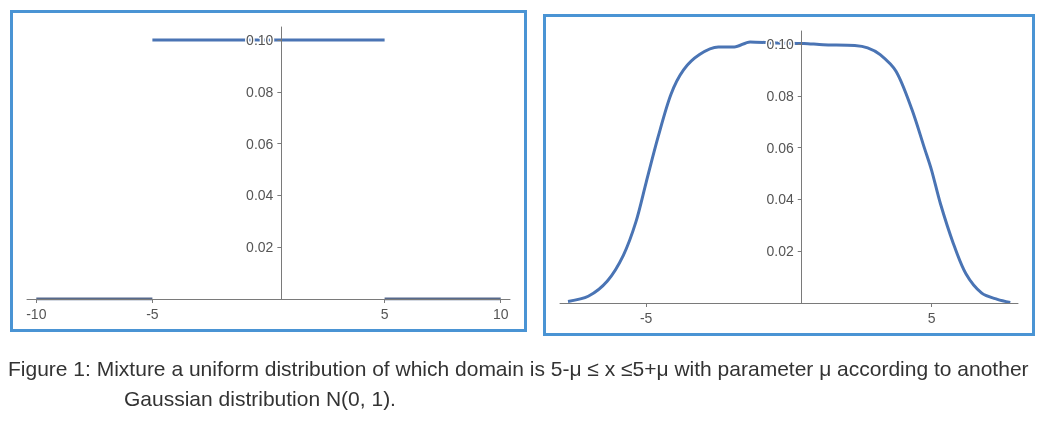 The width and height of the screenshot is (1047, 423). Describe the element at coordinates (260, 39) in the screenshot. I see `y-tick-label: 0.10` at that location.